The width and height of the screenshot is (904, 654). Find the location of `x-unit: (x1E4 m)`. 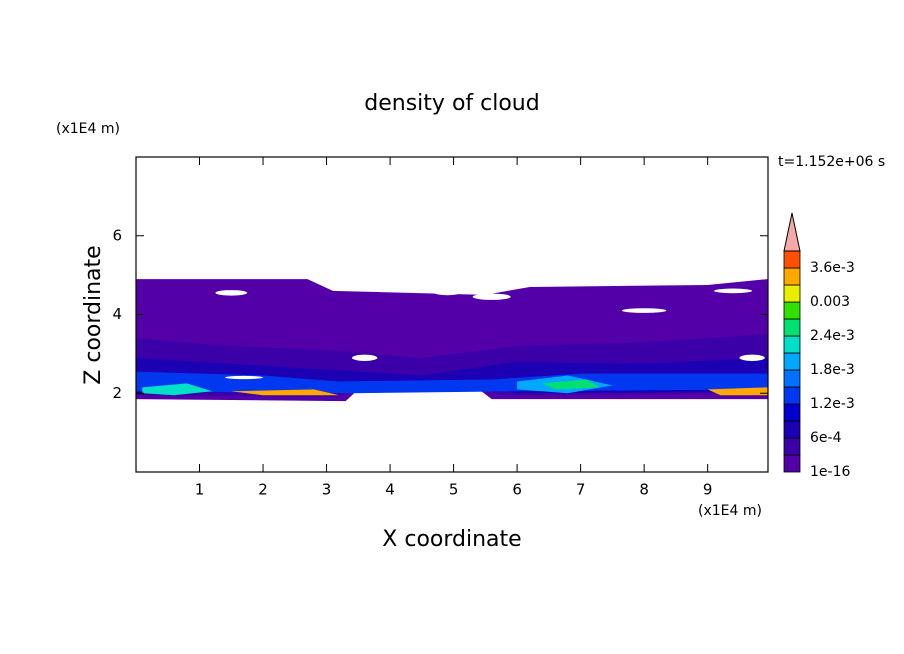

x-unit: (x1E4 m) is located at coordinates (730, 511).